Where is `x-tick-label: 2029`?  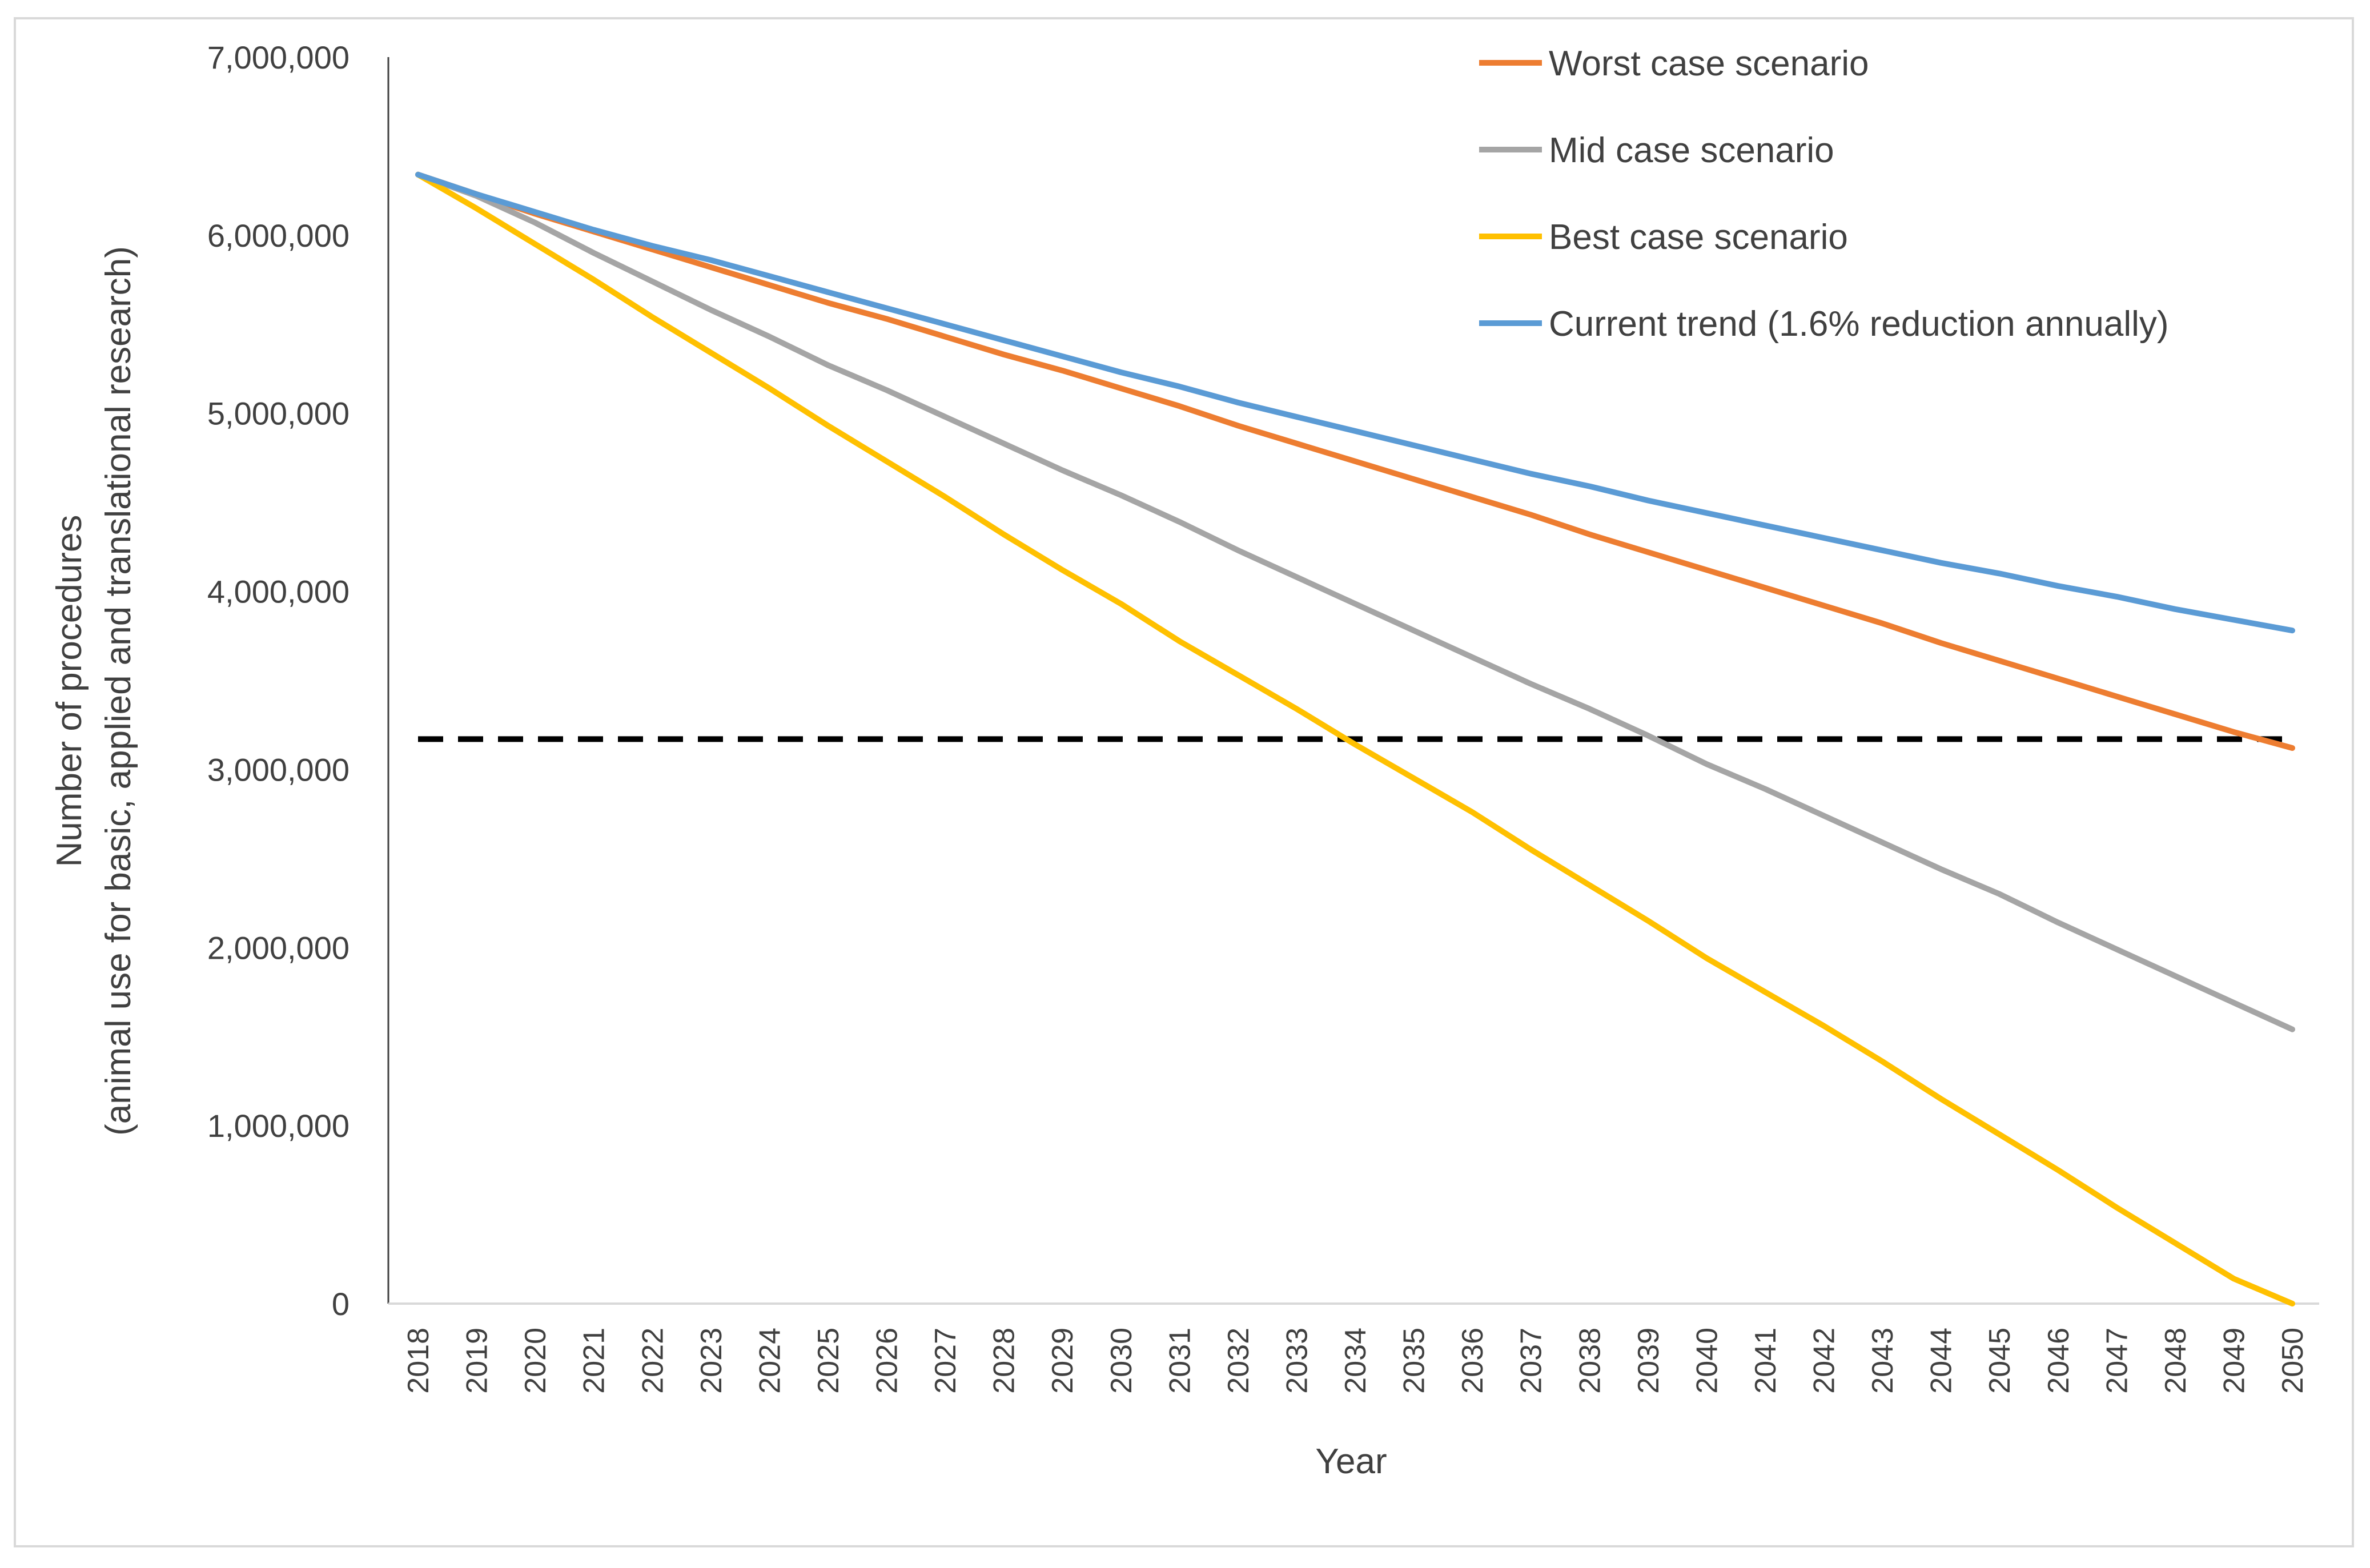
x-tick-label: 2029 is located at coordinates (1062, 1361).